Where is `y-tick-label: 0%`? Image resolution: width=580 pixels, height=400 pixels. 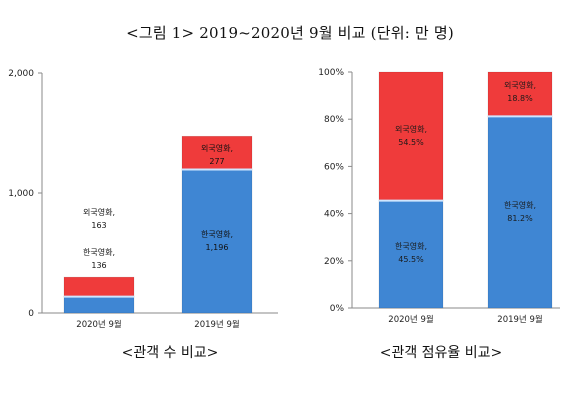 y-tick-label: 0% is located at coordinates (337, 309).